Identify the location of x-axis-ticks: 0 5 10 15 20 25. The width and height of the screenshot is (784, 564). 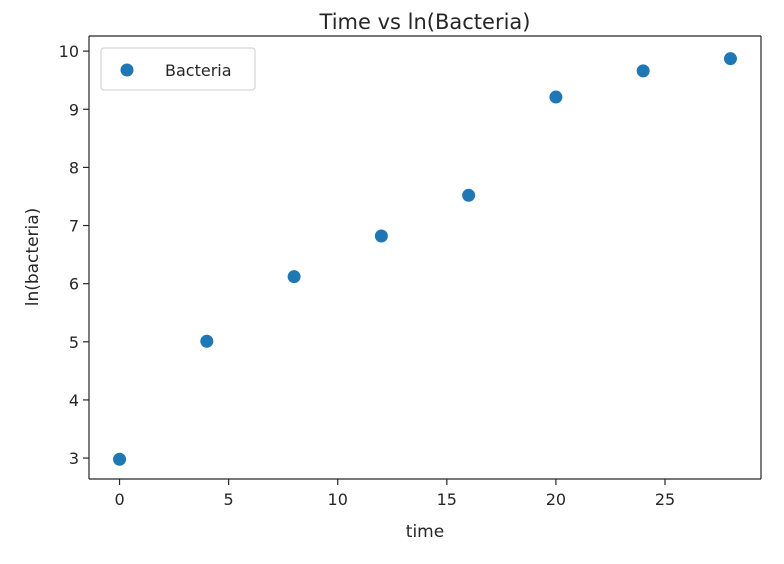
(394, 494).